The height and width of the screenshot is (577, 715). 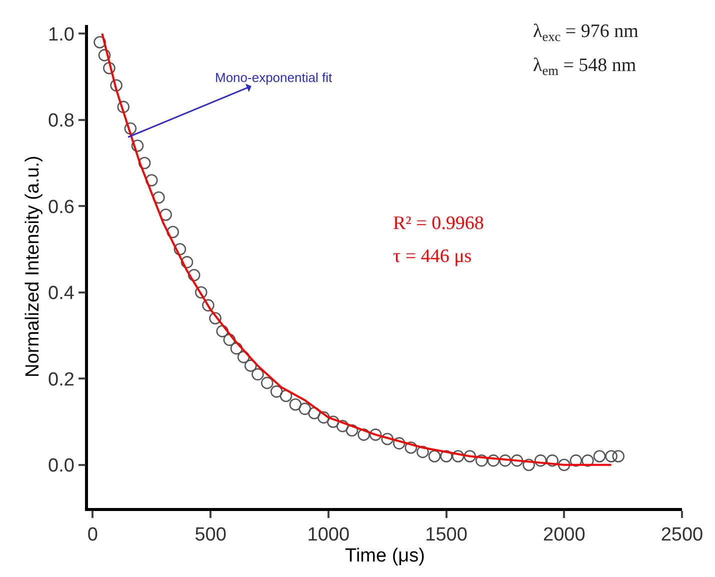 I want to click on annotation: λ$_{exc}$ = 976 nm, so click(x=586, y=32).